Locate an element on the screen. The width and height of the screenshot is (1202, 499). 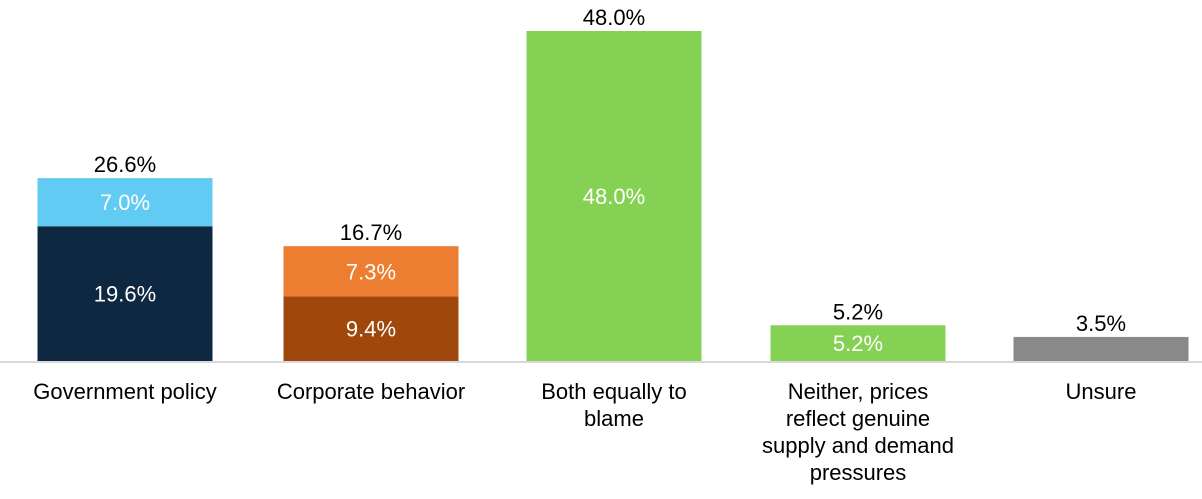
segment-data-label: 7.0% is located at coordinates (125, 202).